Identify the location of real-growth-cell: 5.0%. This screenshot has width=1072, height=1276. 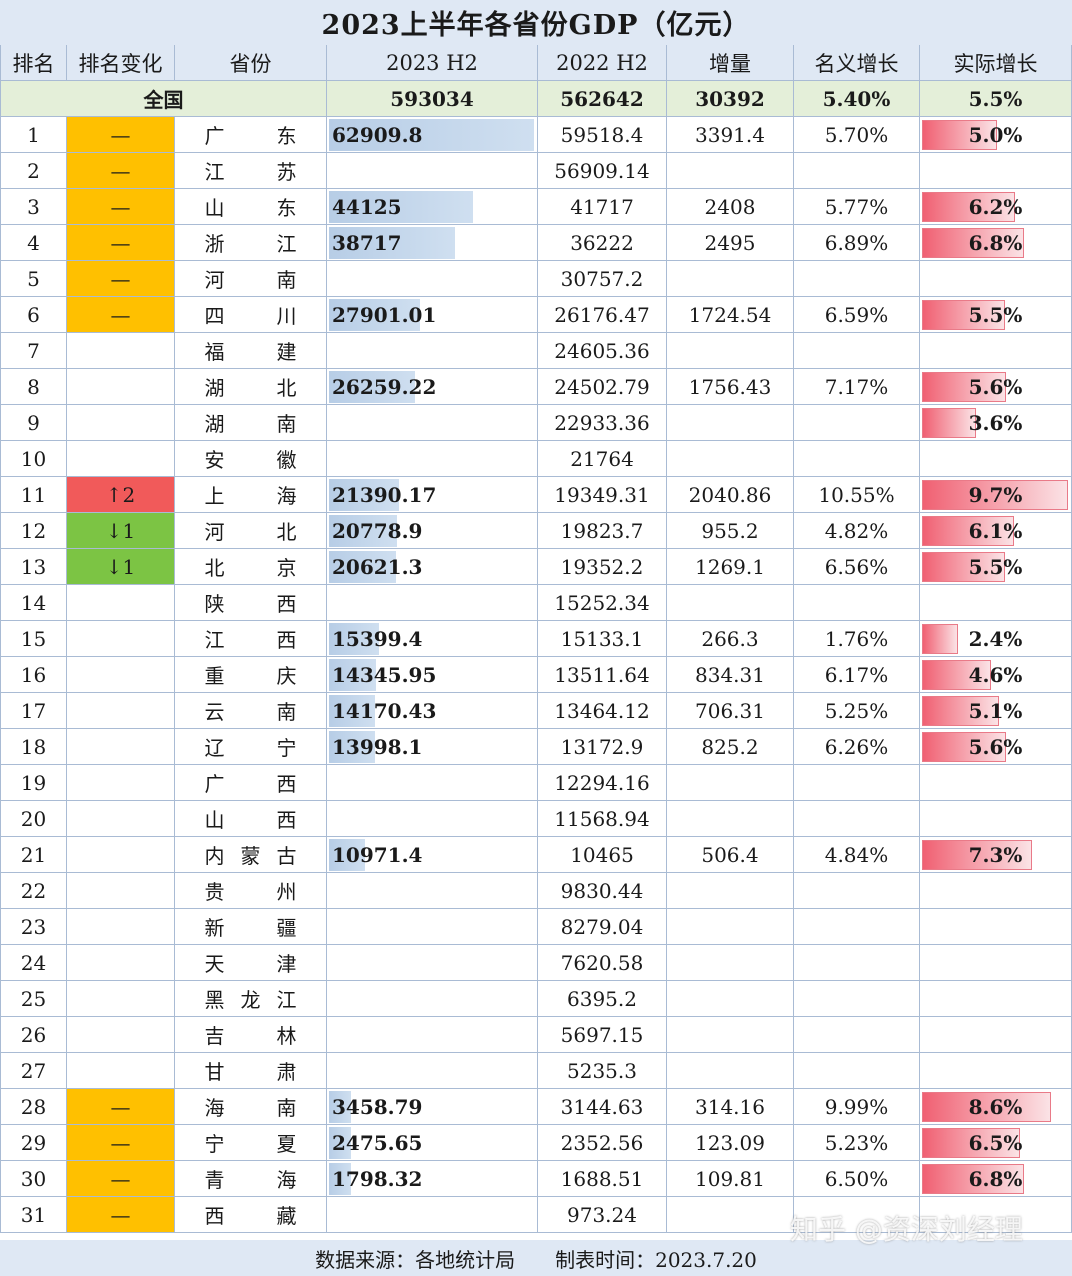
(996, 135).